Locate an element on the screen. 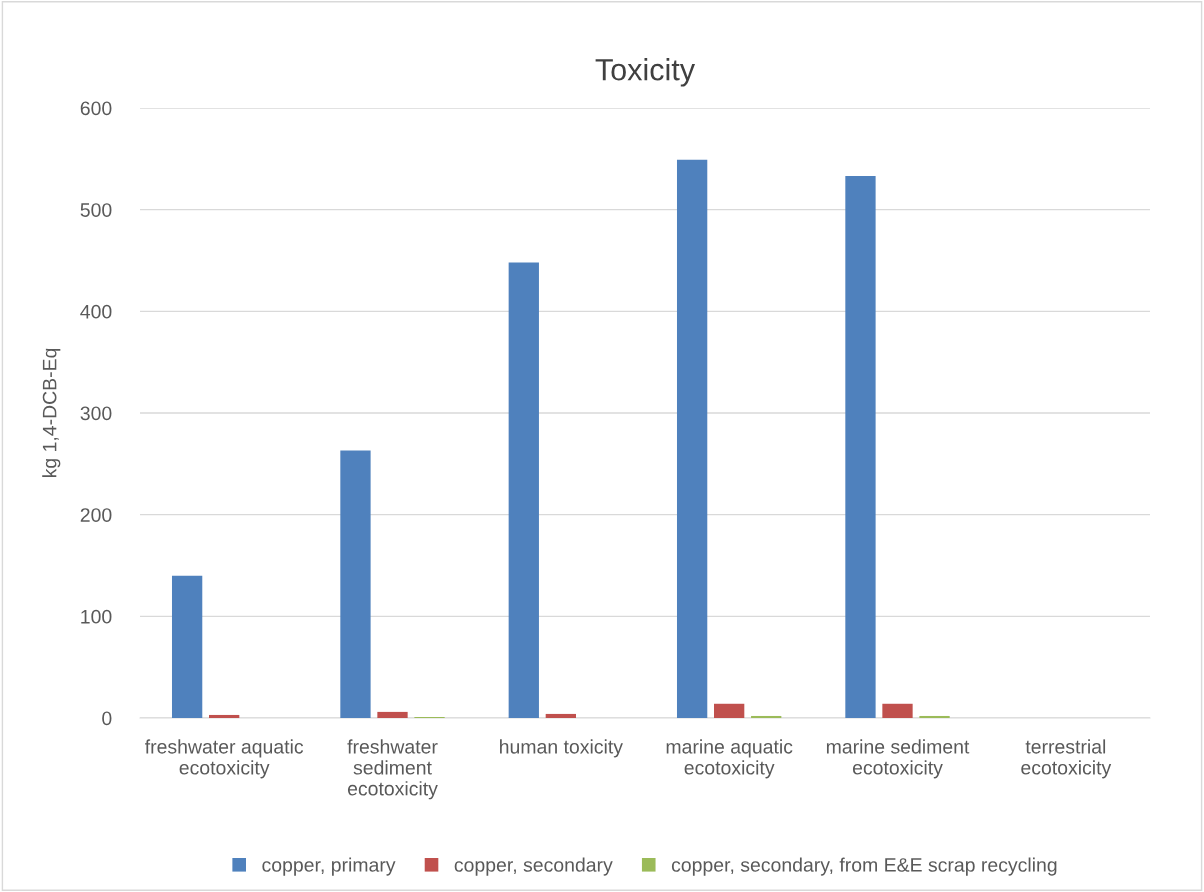  y-tick-label: 400 is located at coordinates (96, 311).